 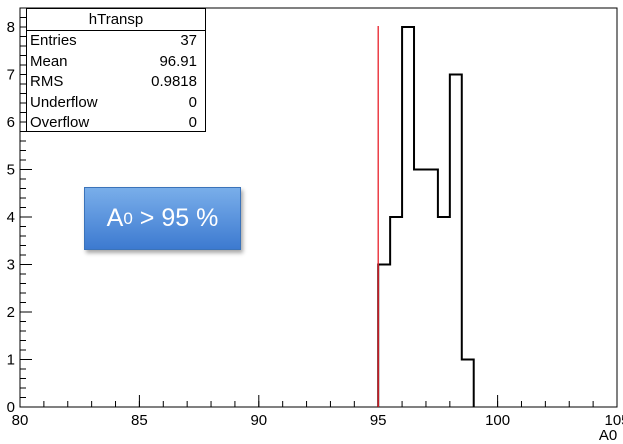 I want to click on callout-subscript: 0, so click(x=128, y=218).